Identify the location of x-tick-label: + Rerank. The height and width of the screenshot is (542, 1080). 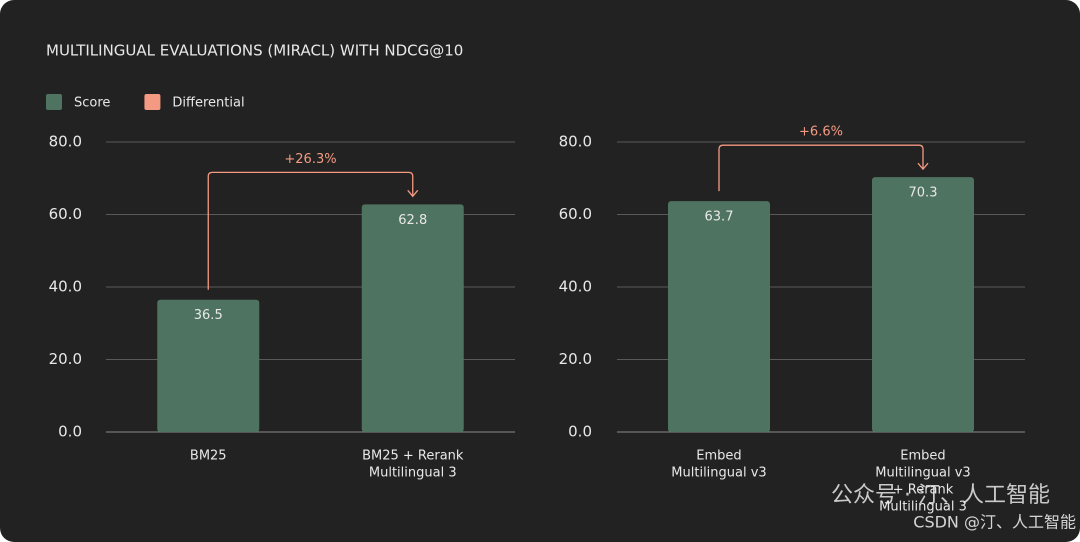
(923, 490).